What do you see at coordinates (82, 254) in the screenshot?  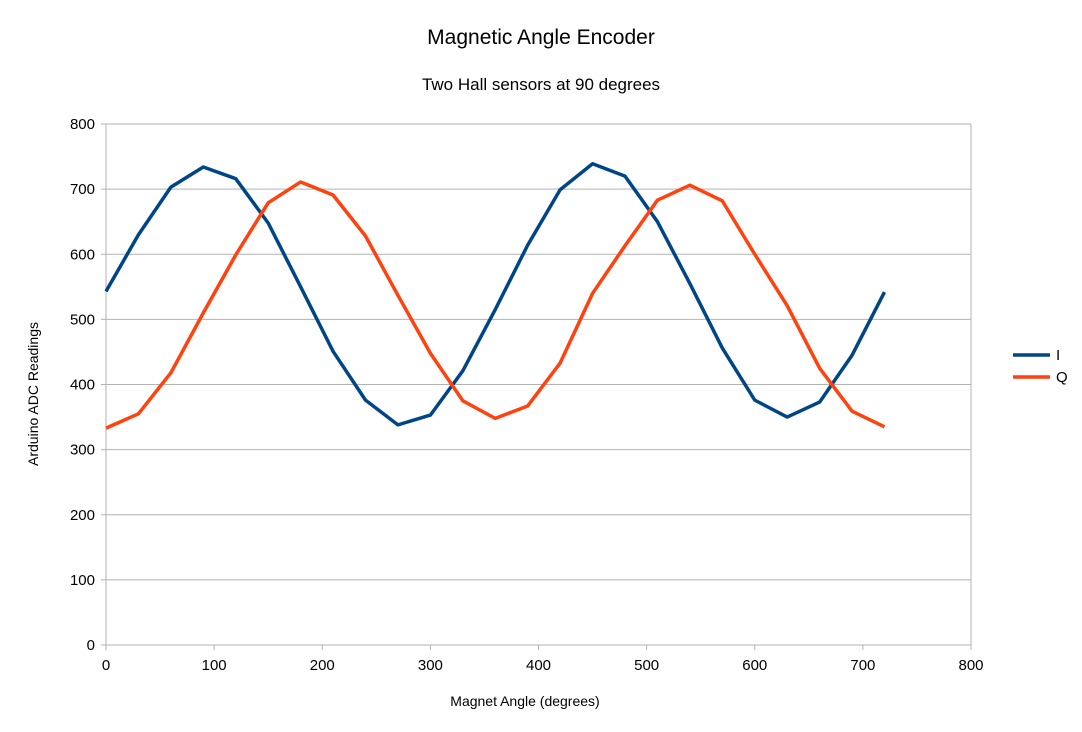 I see `y-tick-label: 600` at bounding box center [82, 254].